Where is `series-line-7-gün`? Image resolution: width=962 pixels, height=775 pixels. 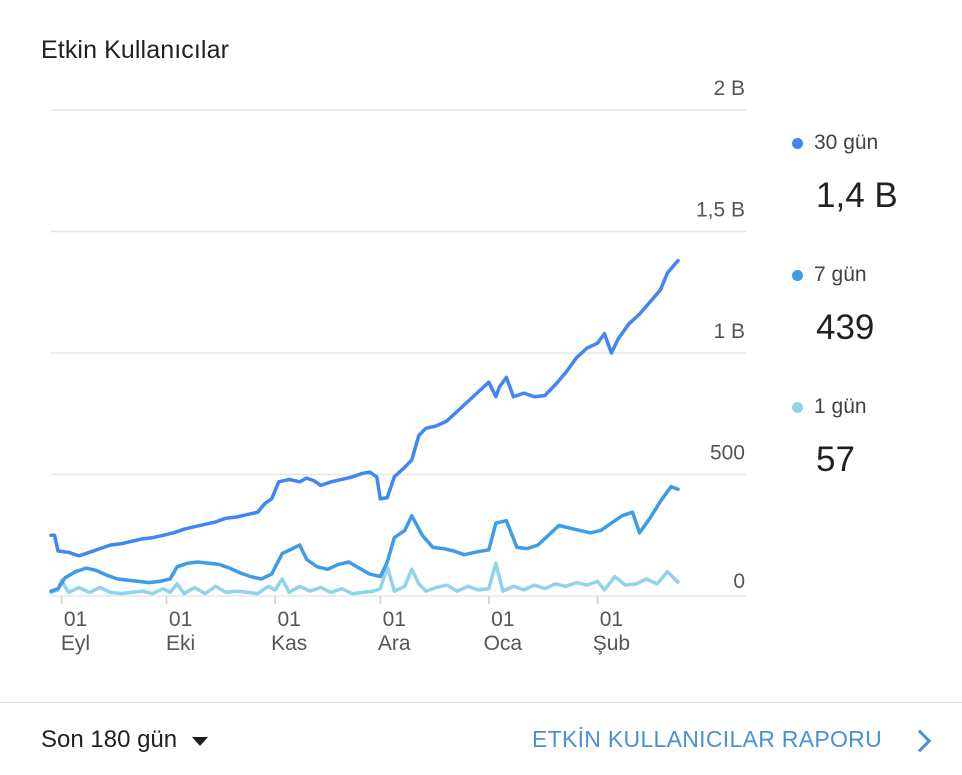 series-line-7-gün is located at coordinates (364, 538).